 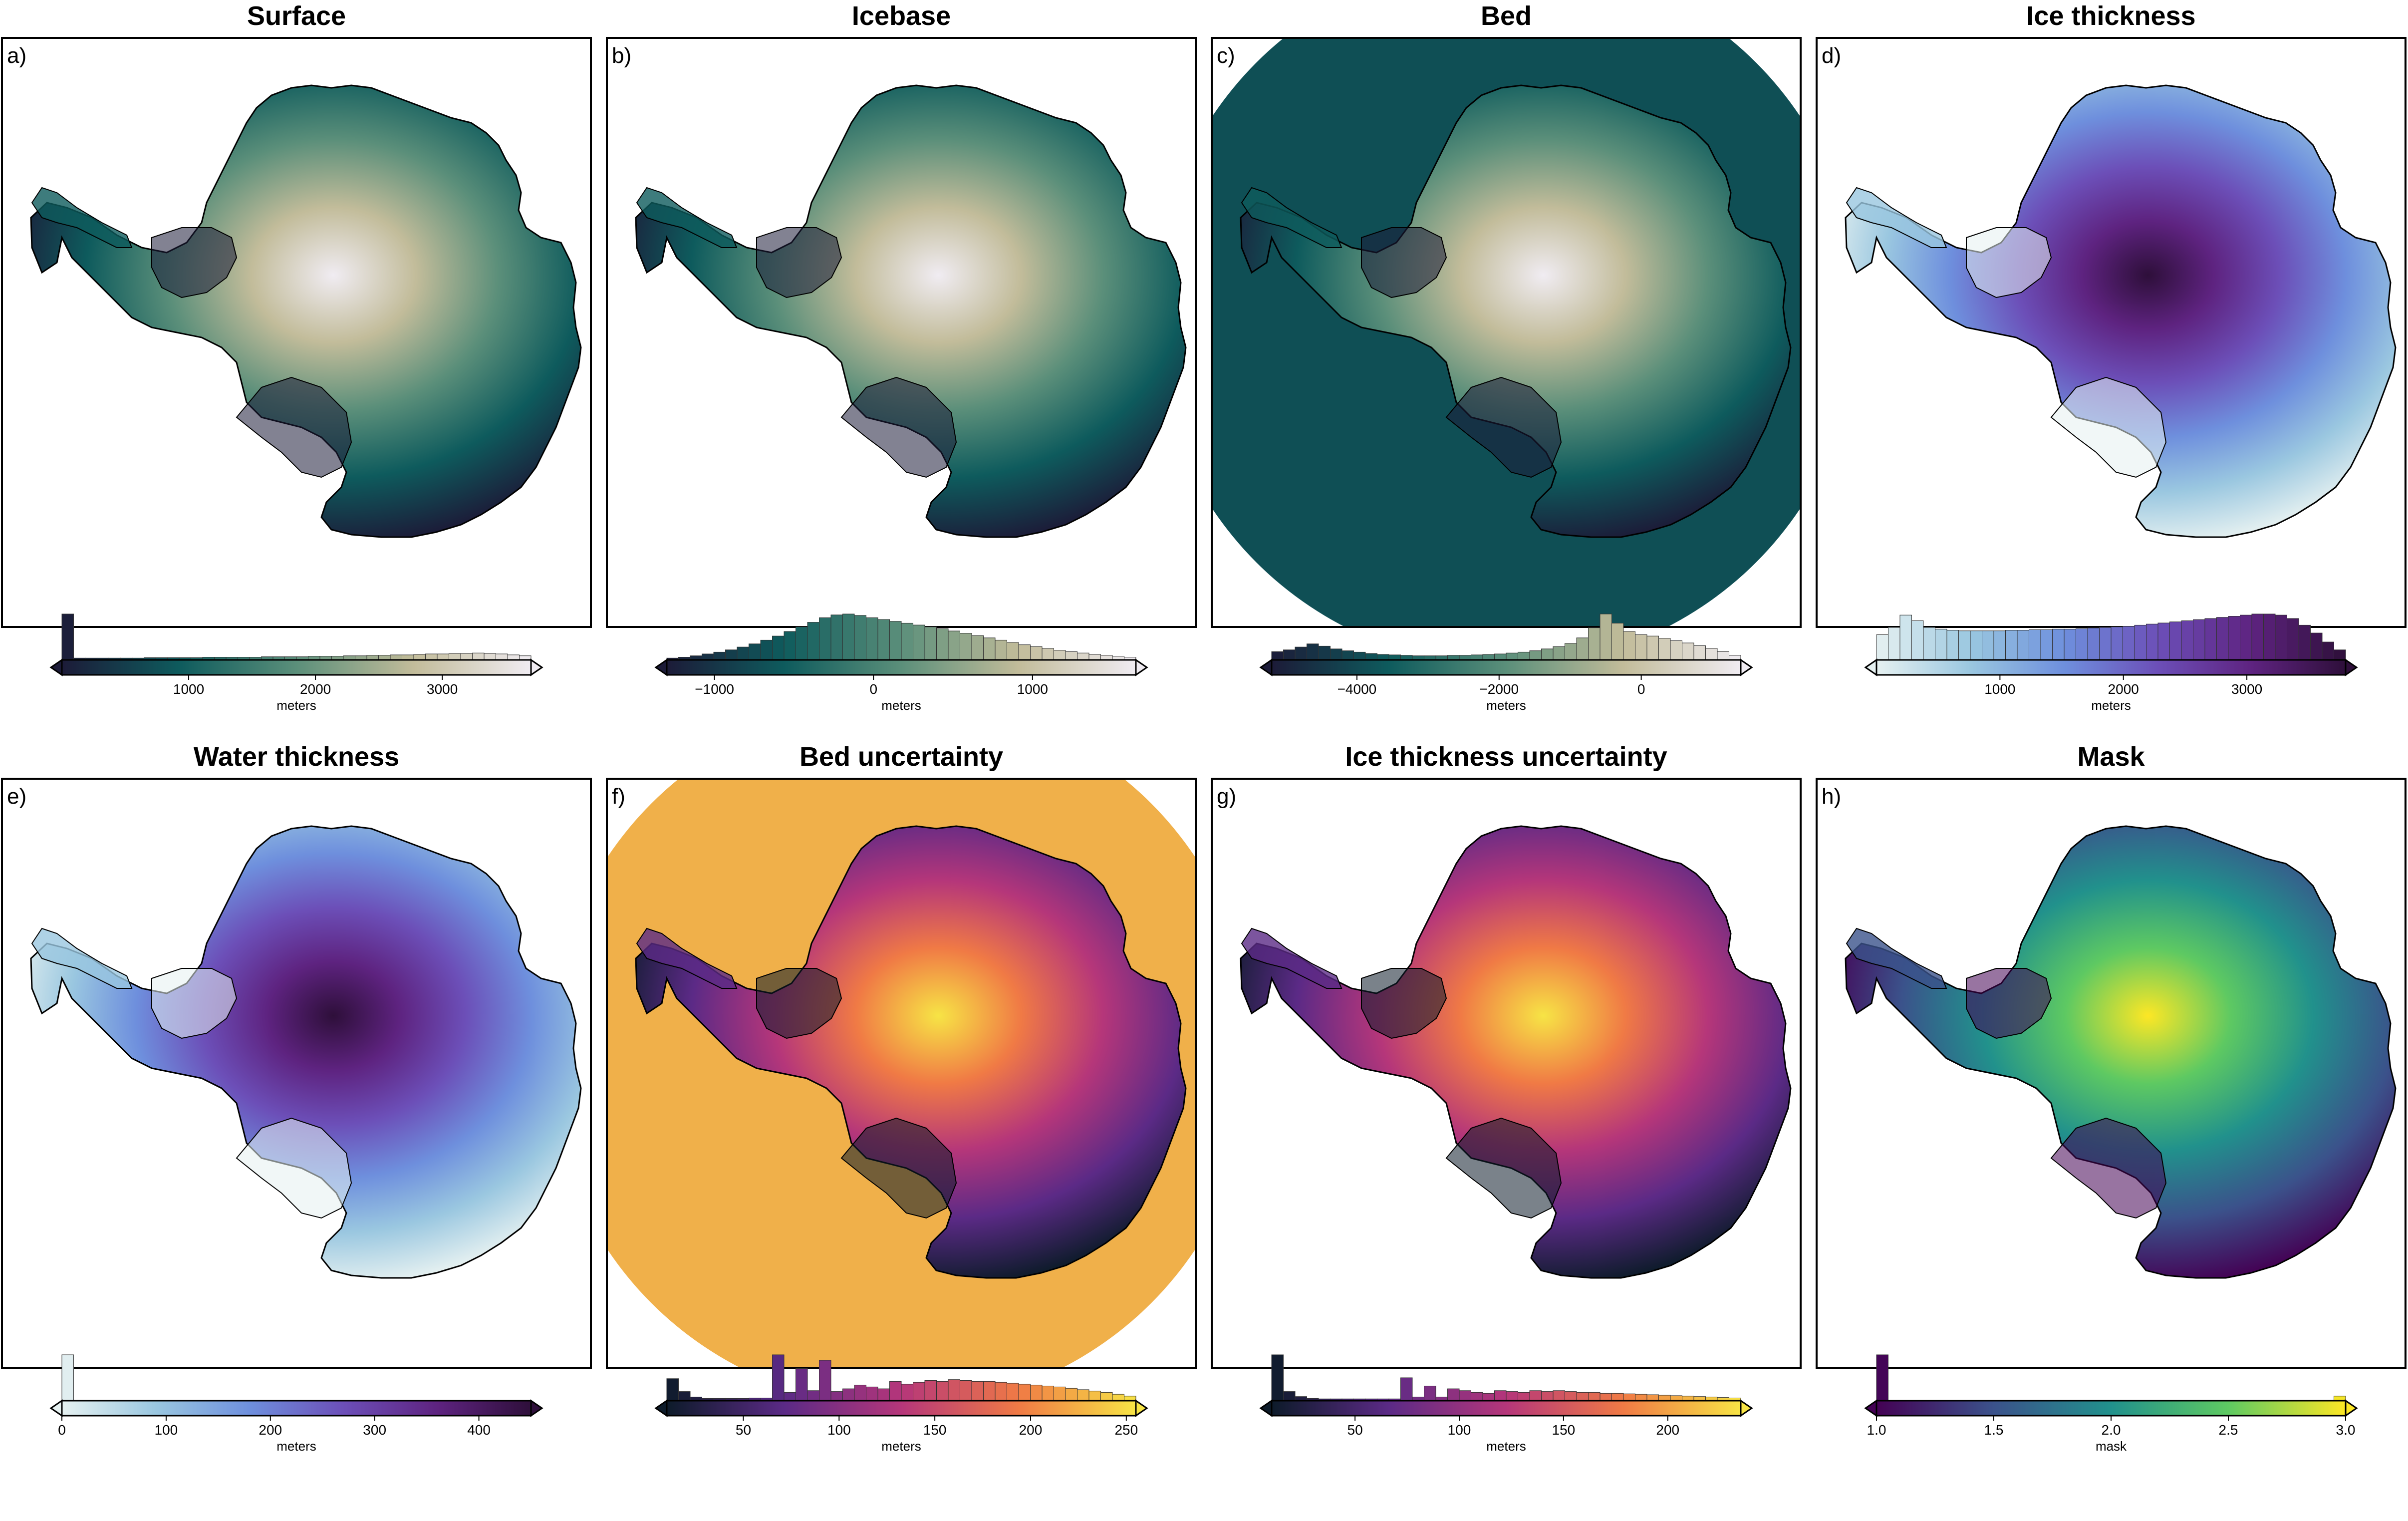 What do you see at coordinates (744, 1430) in the screenshot?
I see `colorbar-tick-label: 50` at bounding box center [744, 1430].